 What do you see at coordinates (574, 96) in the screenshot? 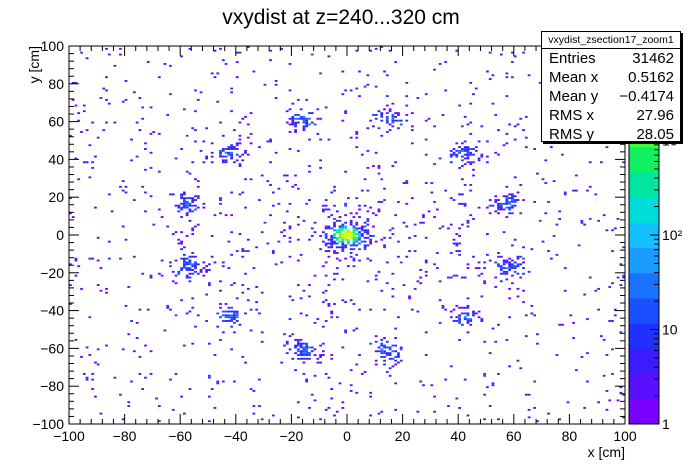
I see `stats-label: Mean y` at bounding box center [574, 96].